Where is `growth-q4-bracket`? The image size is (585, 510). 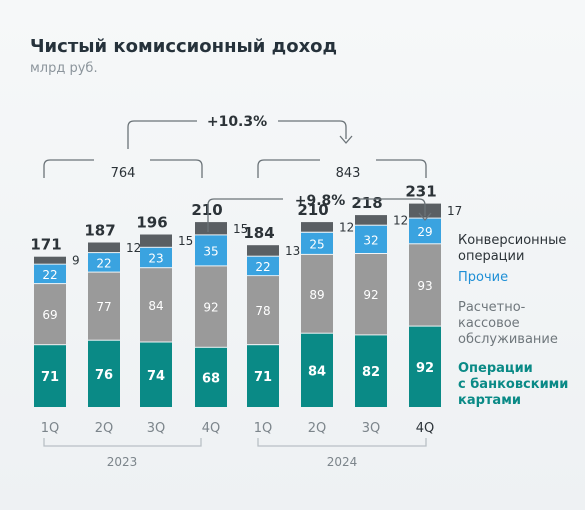
growth-q4-bracket is located at coordinates (316, 215).